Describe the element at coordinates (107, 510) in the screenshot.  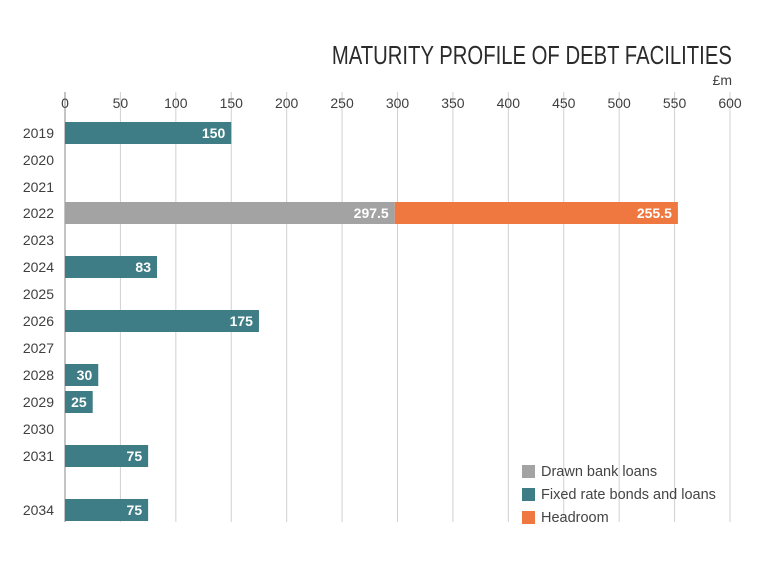
I see `bar-fixed-rate-bonds-and-loans-2034` at that location.